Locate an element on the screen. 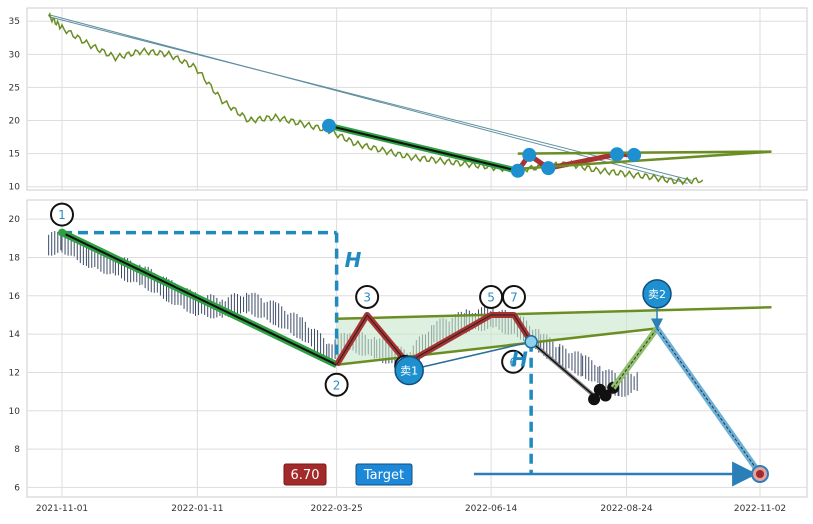 Image resolution: width=813 pixels, height=524 pixels. pattern-target-box is located at coordinates (384, 474).